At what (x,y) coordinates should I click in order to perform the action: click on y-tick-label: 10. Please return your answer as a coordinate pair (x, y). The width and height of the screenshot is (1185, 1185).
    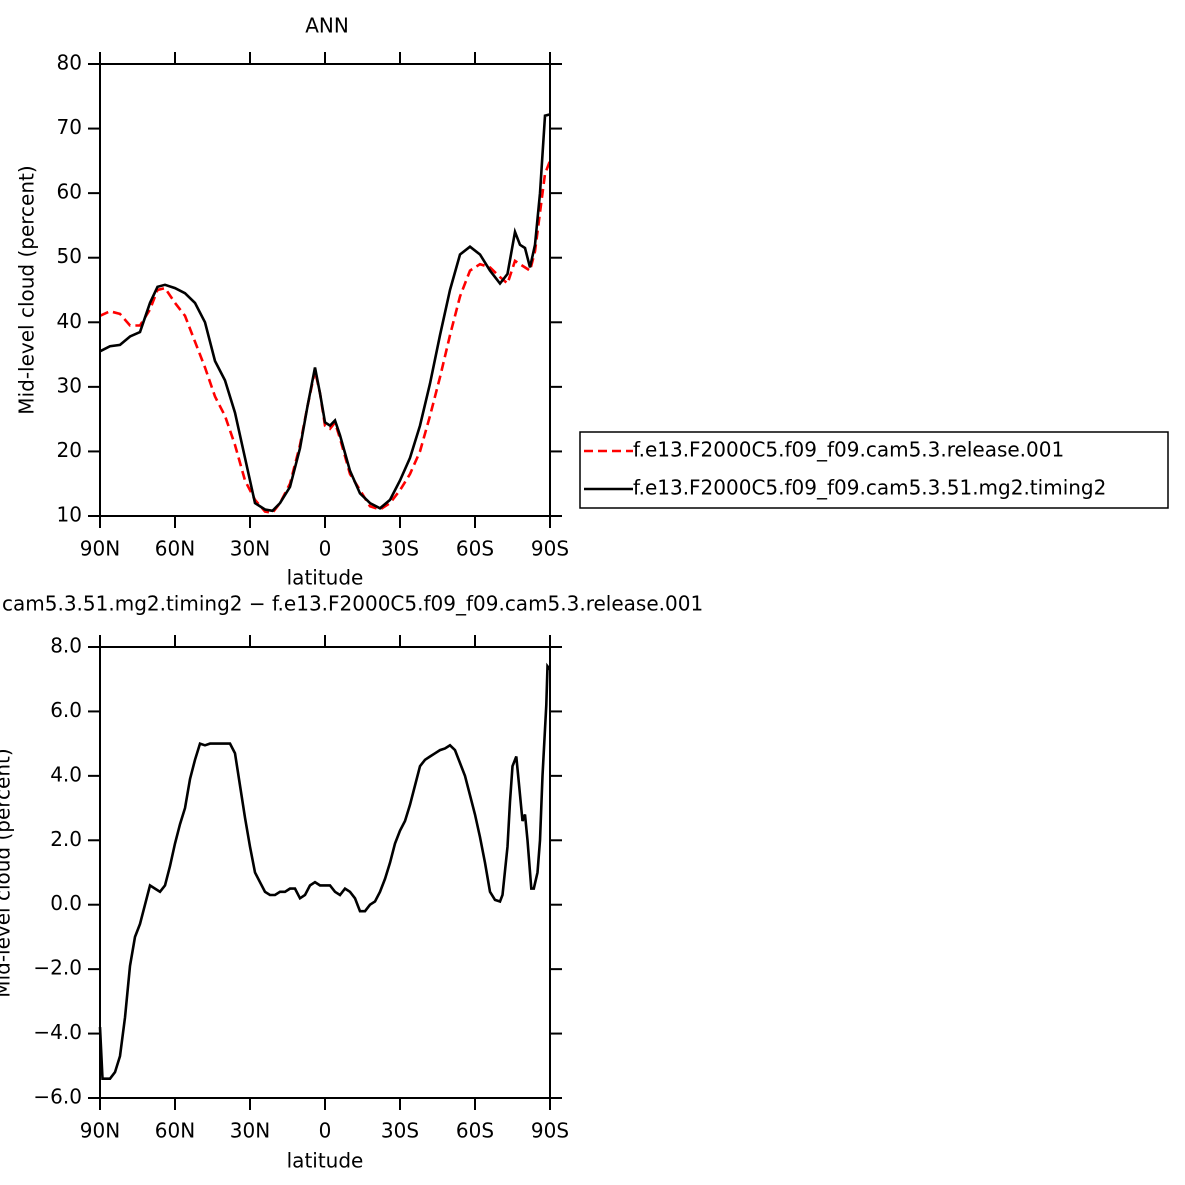
    Looking at the image, I should click on (69, 515).